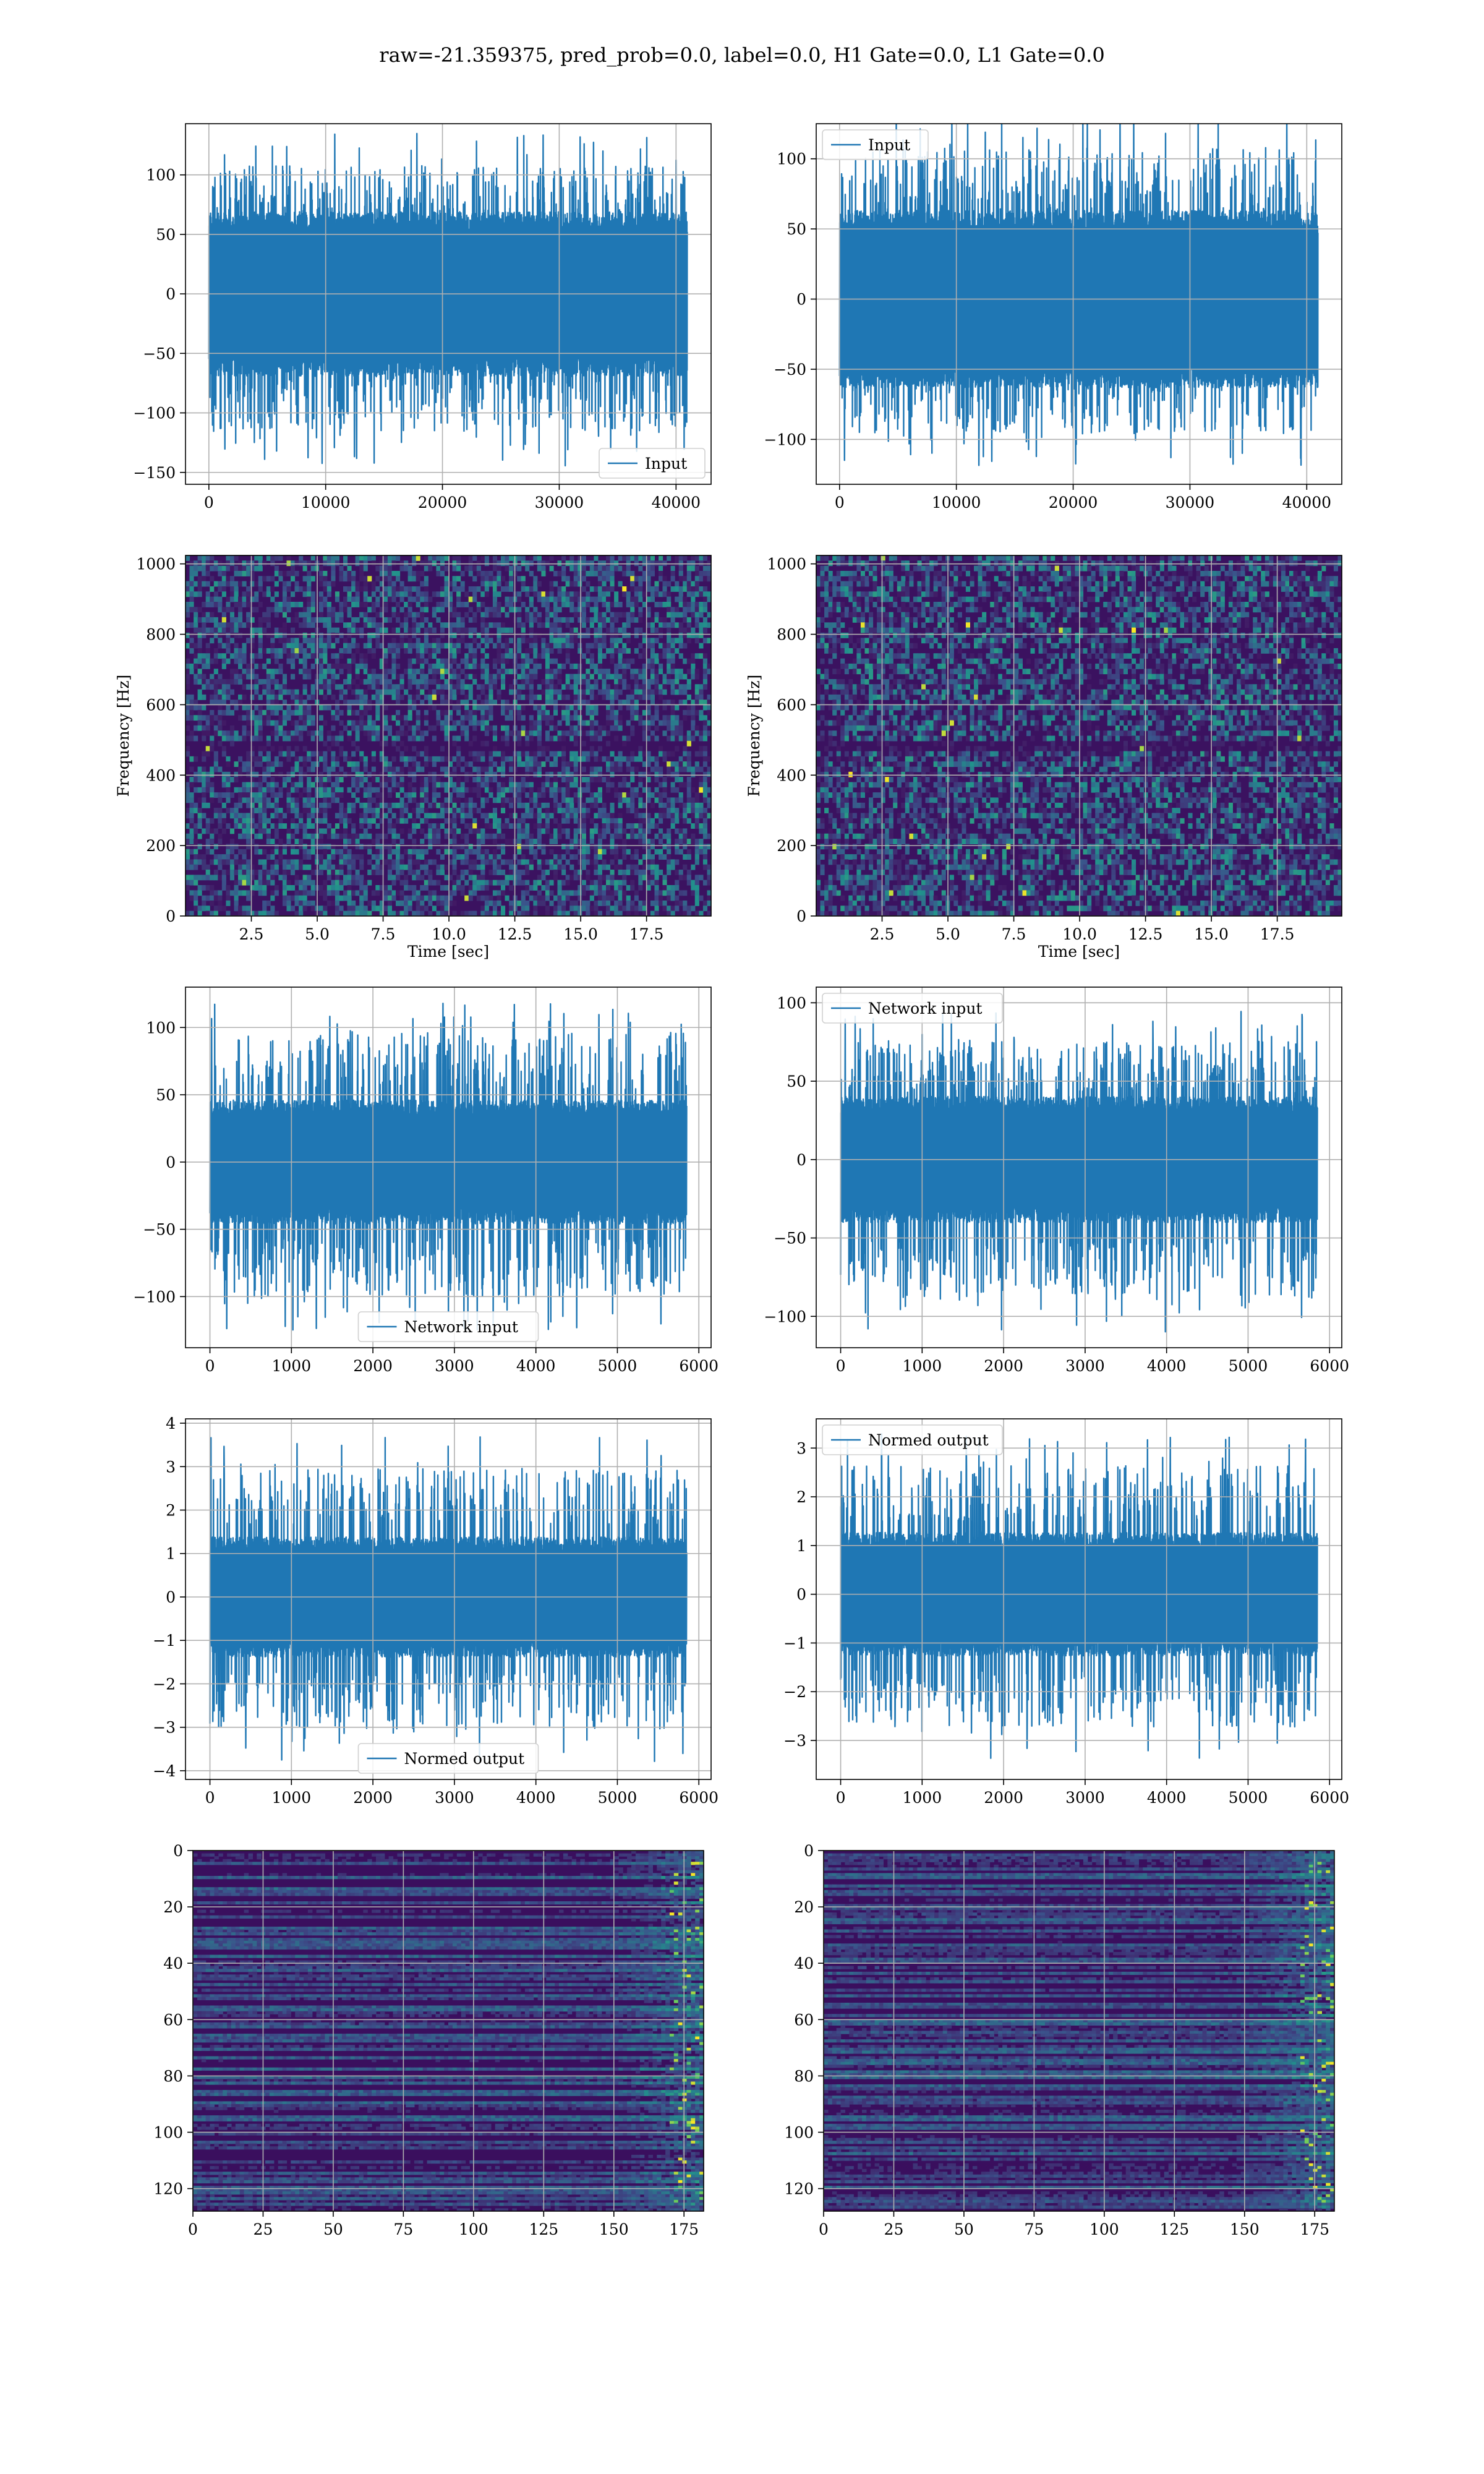 Image resolution: width=1484 pixels, height=2474 pixels. Describe the element at coordinates (173, 1907) in the screenshot. I see `y-tick-label: 20` at that location.